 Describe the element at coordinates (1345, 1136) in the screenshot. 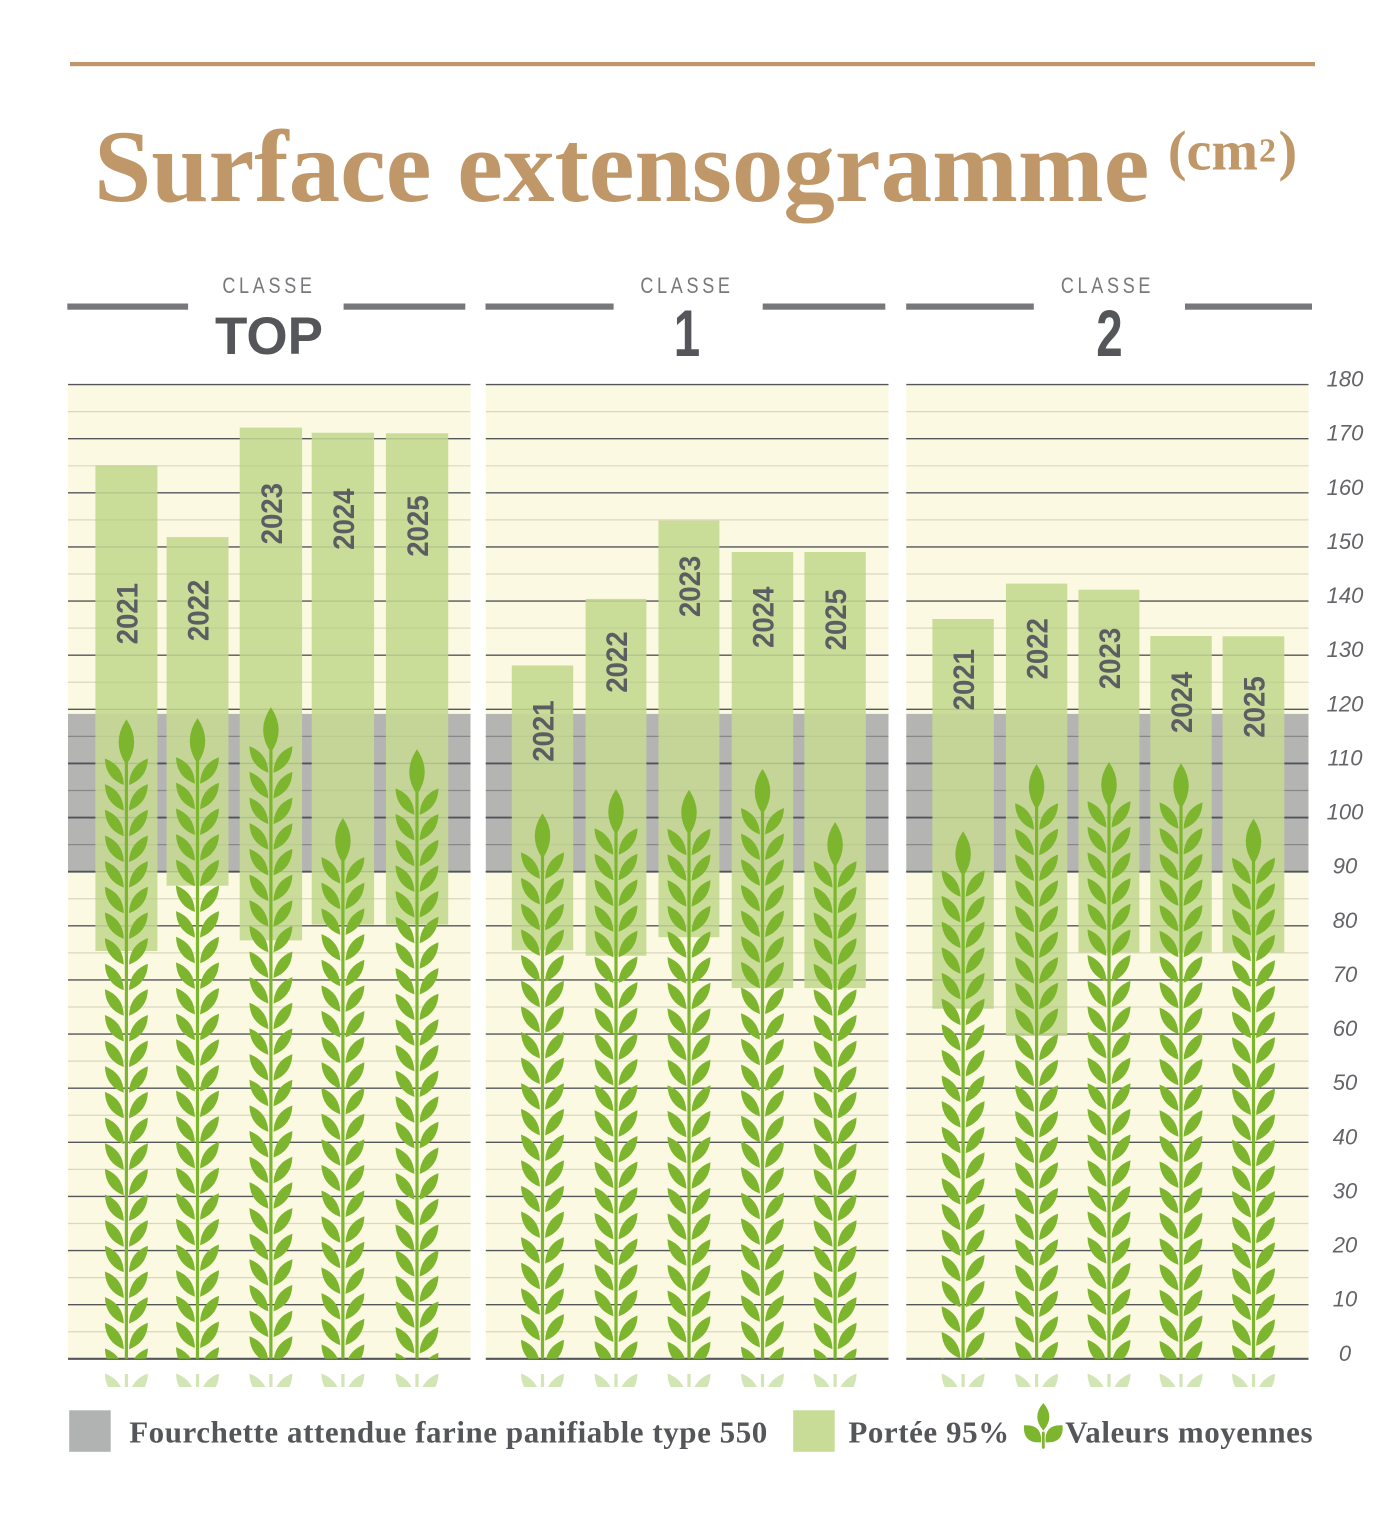

I see `svg-text: 40` at that location.